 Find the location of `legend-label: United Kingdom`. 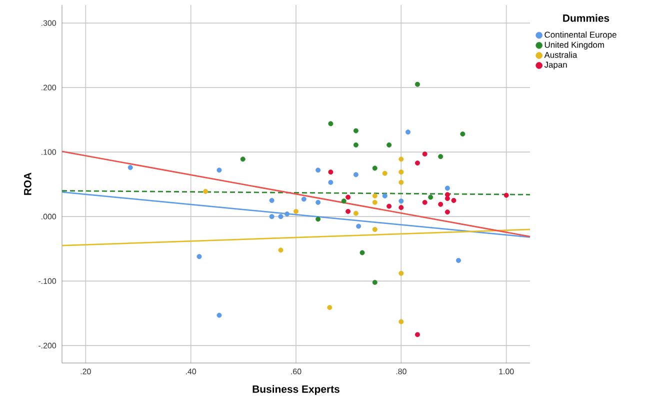

legend-label: United Kingdom is located at coordinates (574, 46).